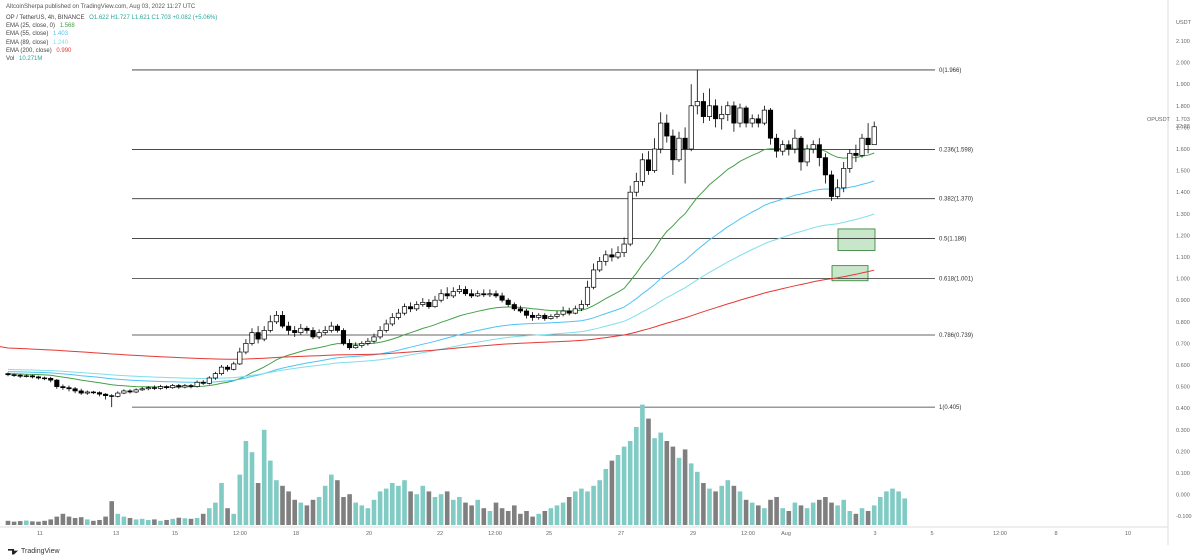 This screenshot has width=1200, height=557. Describe the element at coordinates (1183, 474) in the screenshot. I see `price-tick-label: 0.100` at that location.